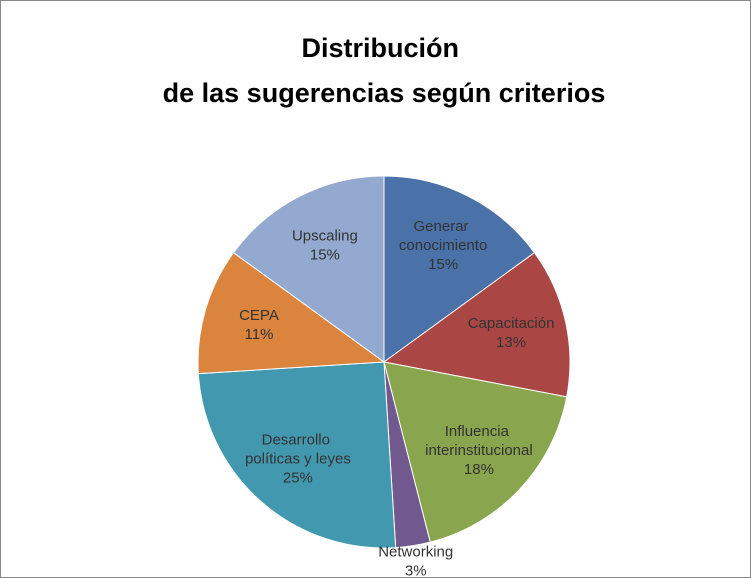 Image resolution: width=751 pixels, height=578 pixels. I want to click on slice-value-label: 18%, so click(479, 469).